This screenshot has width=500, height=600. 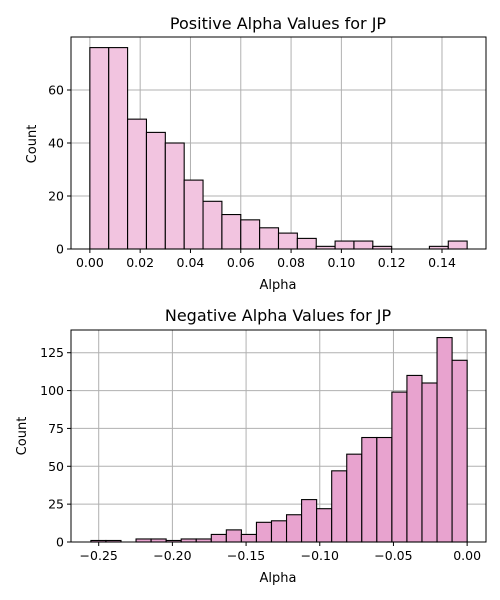 I want to click on x-tick-label: −0.20, so click(x=172, y=555).